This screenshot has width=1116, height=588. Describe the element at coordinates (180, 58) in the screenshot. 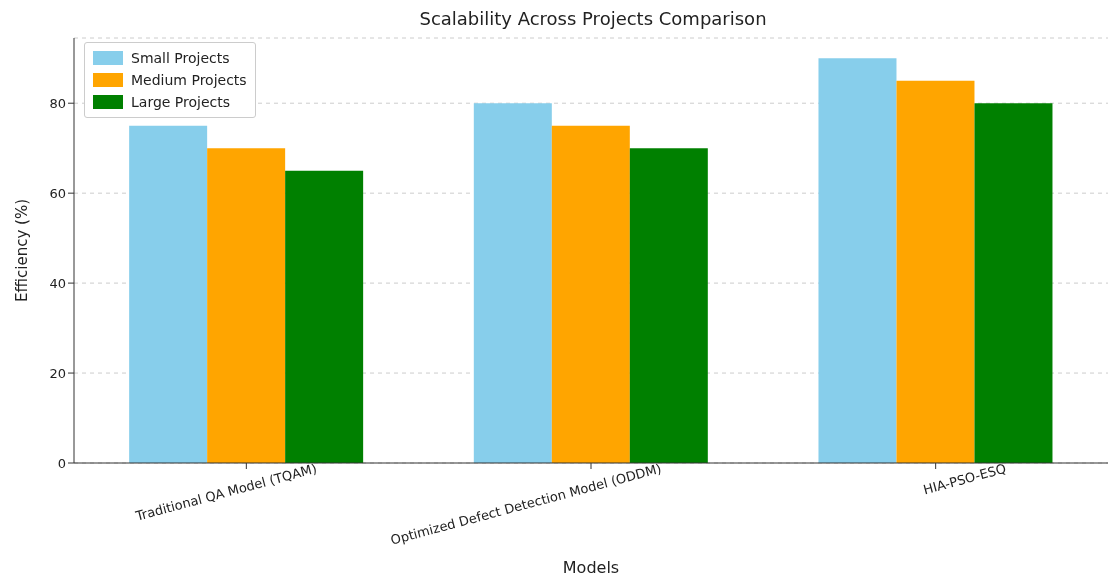

I see `legend-label: Small Projects` at that location.